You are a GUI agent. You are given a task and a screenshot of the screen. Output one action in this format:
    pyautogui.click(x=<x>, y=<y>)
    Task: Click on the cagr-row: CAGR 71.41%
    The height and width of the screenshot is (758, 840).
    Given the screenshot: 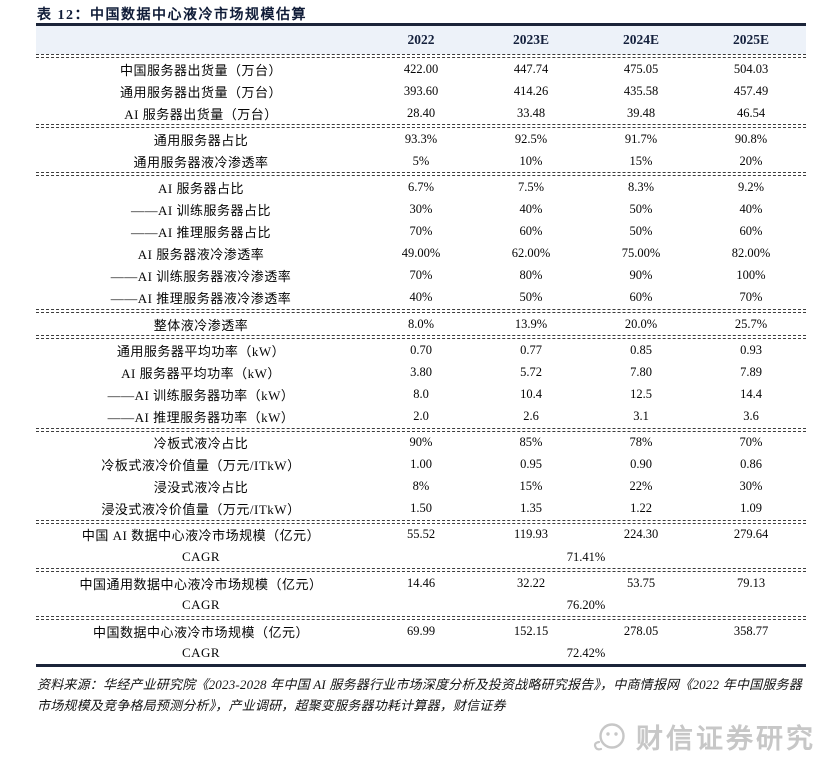 What is the action you would take?
    pyautogui.click(x=421, y=557)
    